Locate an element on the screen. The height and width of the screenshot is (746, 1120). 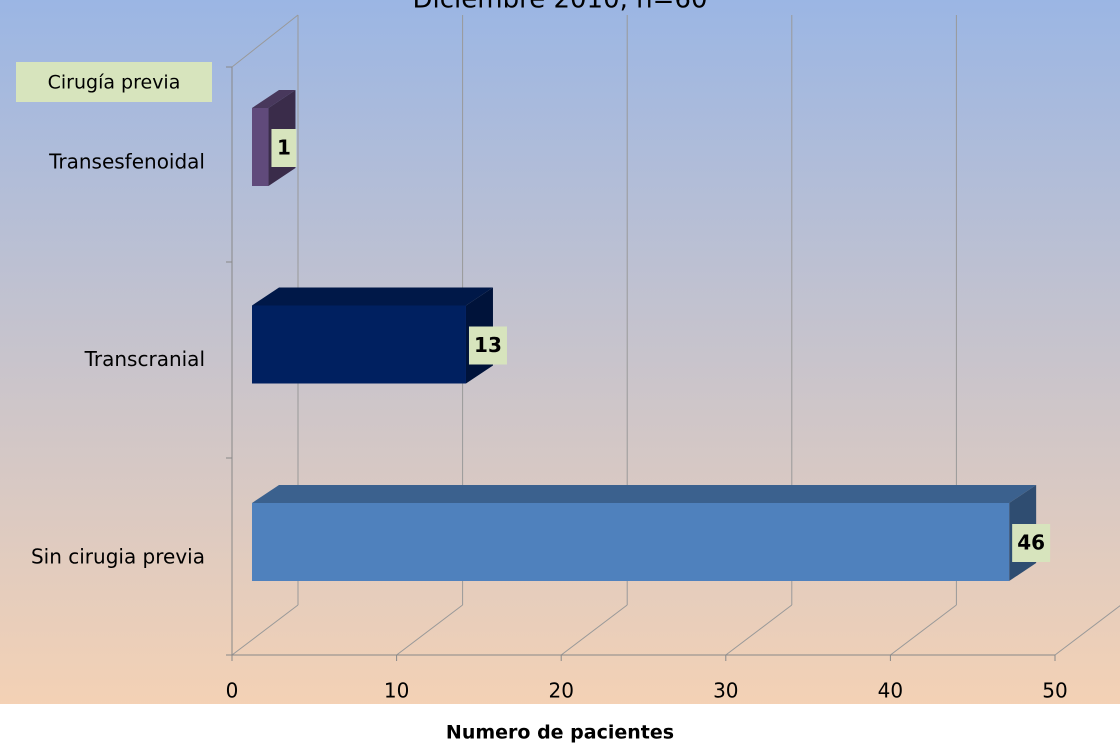
x-axis-title: Numero de pacientes is located at coordinates (560, 733).